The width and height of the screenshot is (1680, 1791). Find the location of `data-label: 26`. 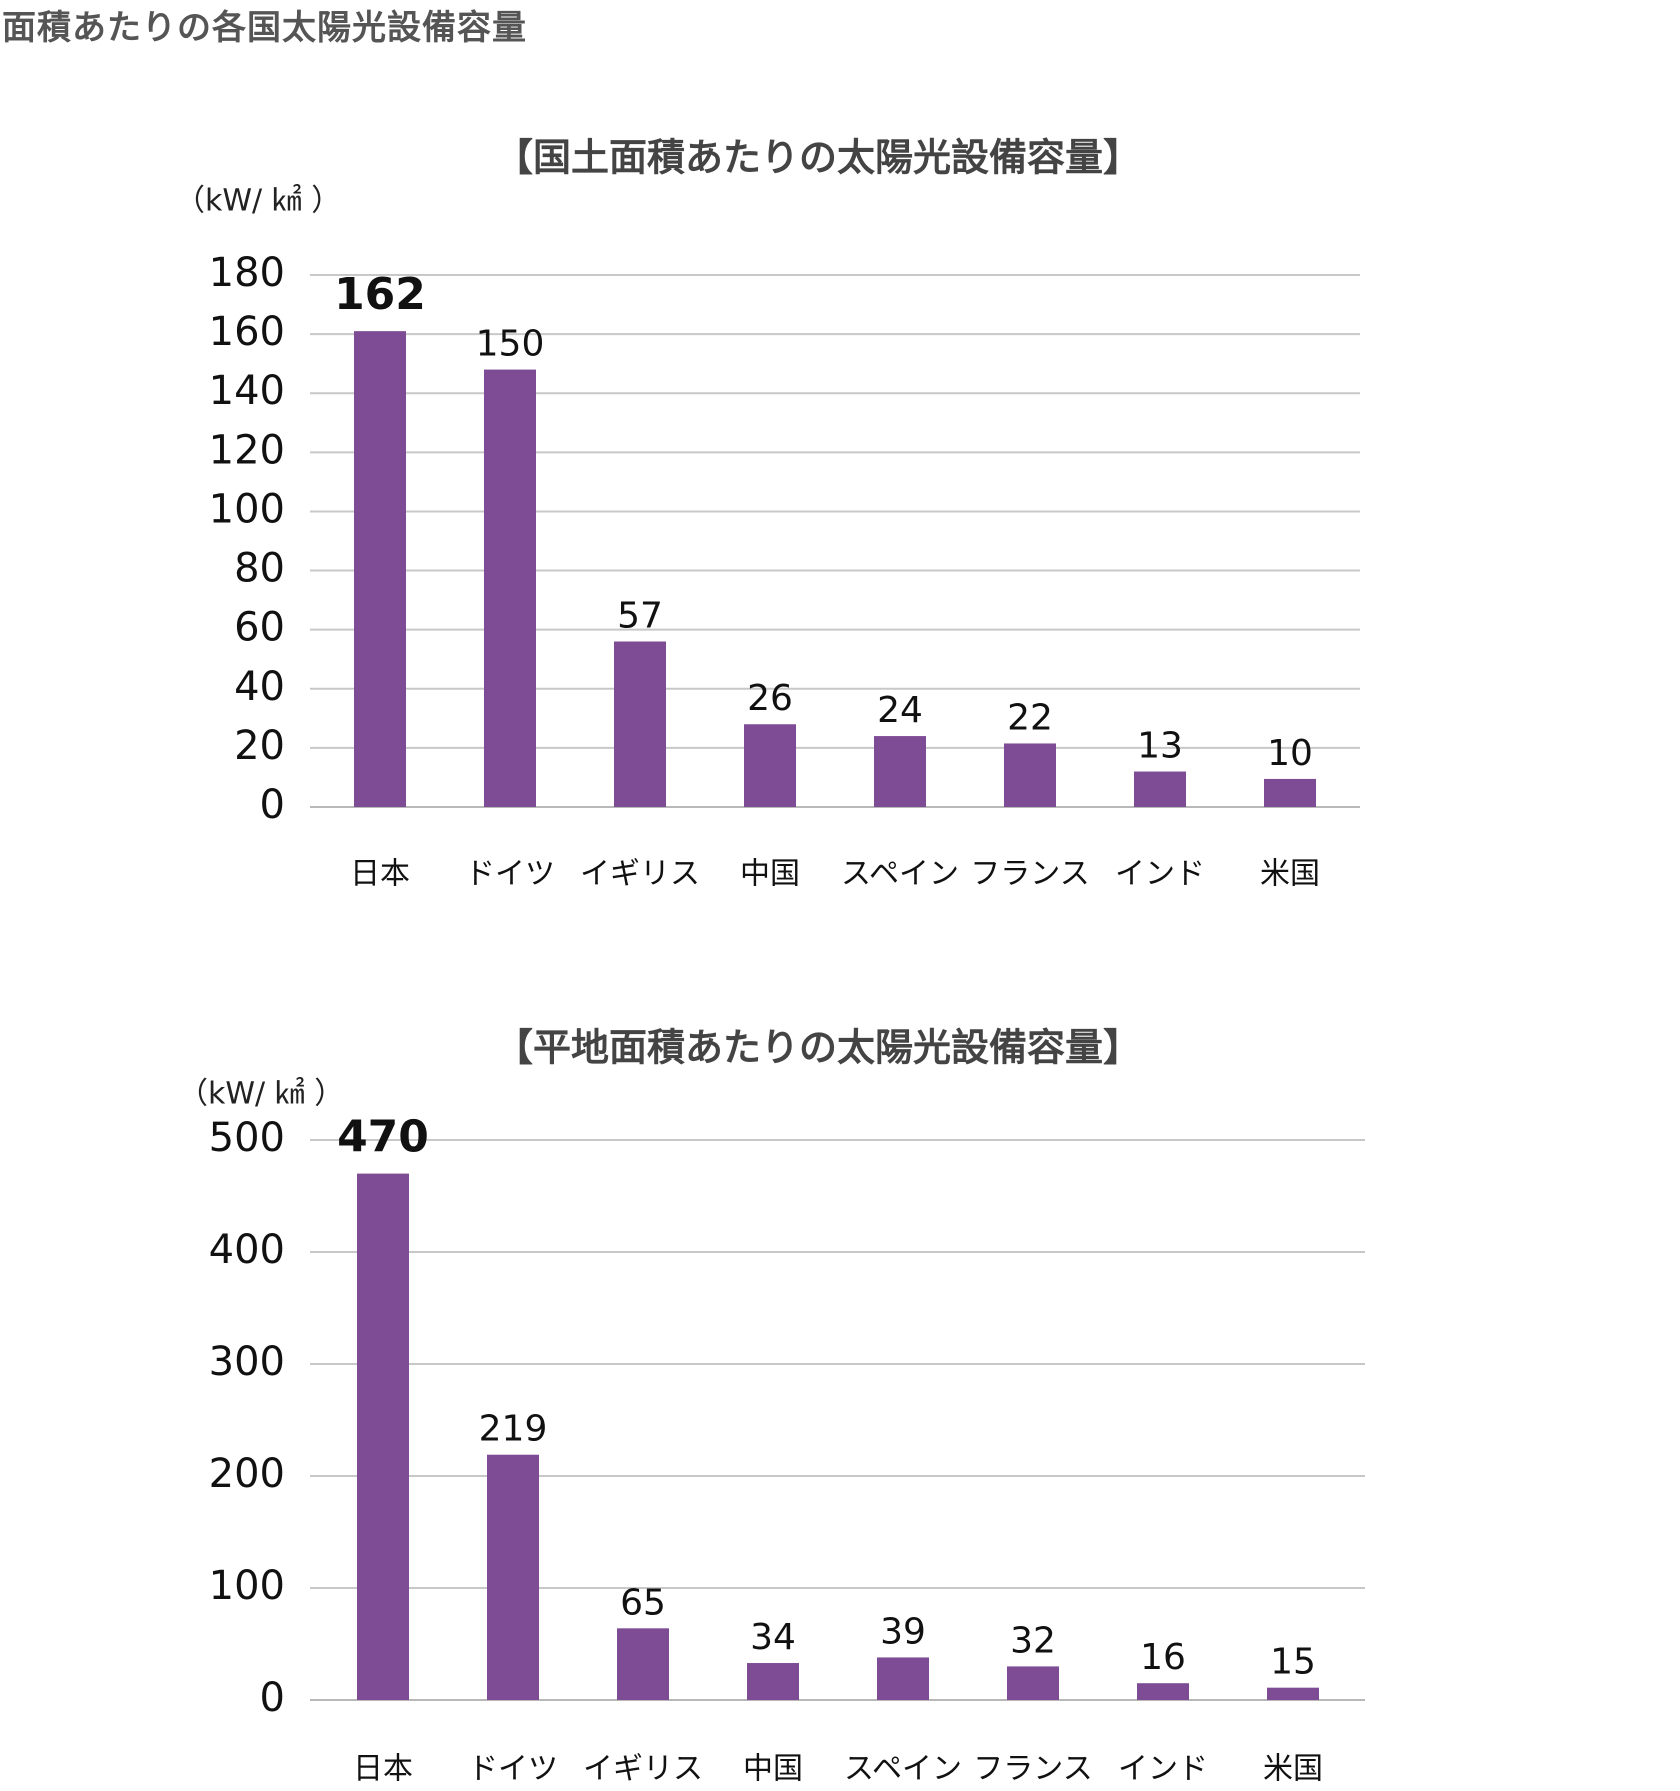

data-label: 26 is located at coordinates (770, 698).